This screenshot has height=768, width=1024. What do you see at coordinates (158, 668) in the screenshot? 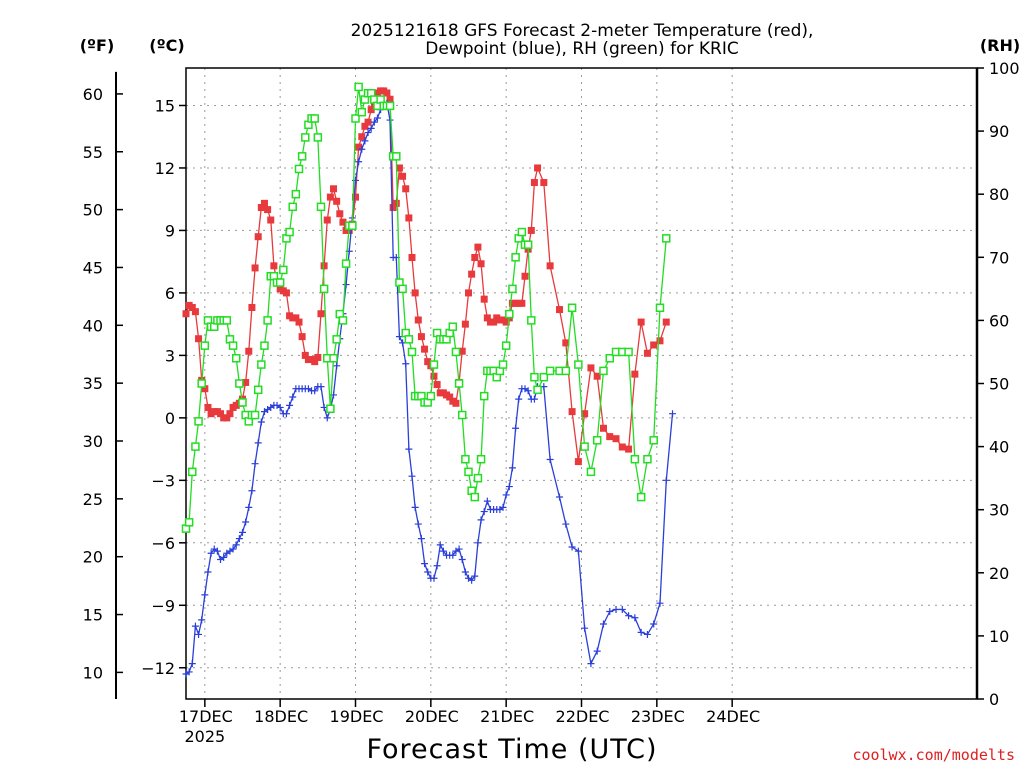
I see `celsius-tick-label: −12` at bounding box center [158, 668].